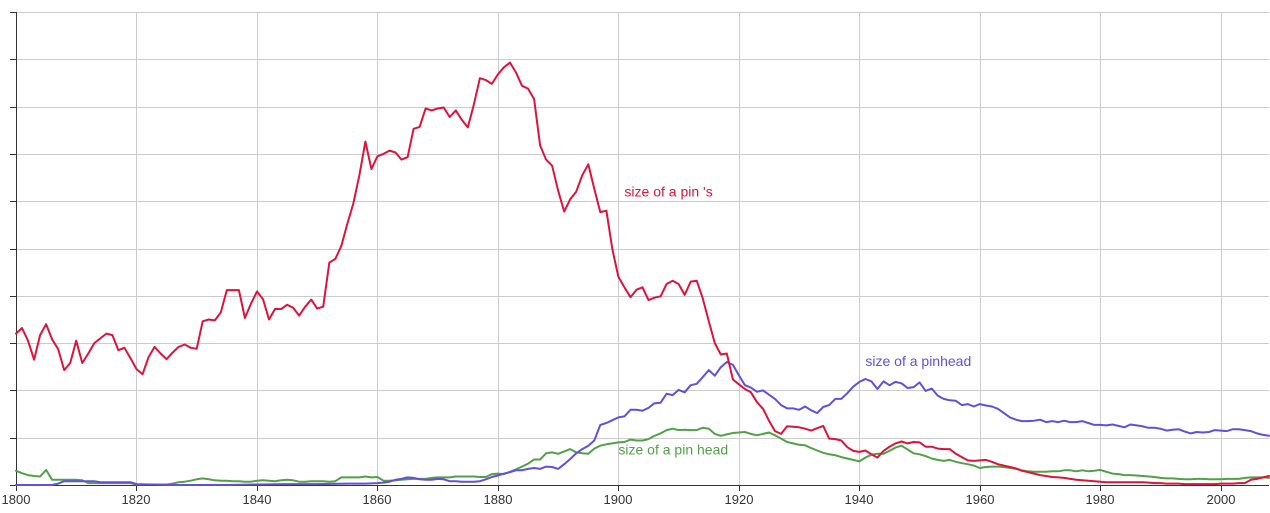  I want to click on x-tick-label: 2000, so click(1221, 499).